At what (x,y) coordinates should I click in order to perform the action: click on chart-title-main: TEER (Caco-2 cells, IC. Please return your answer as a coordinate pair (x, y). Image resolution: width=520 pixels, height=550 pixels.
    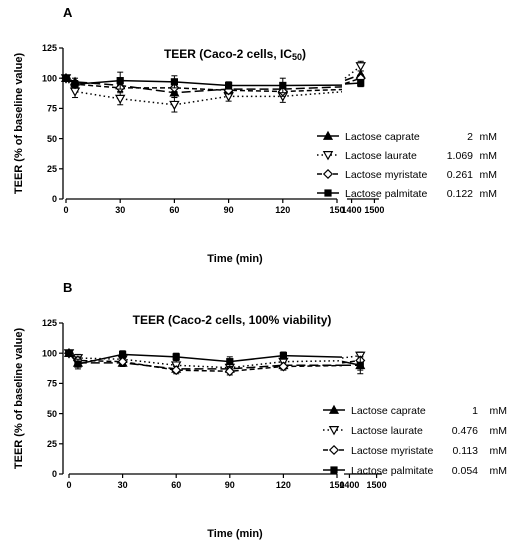
    Looking at the image, I should click on (228, 54).